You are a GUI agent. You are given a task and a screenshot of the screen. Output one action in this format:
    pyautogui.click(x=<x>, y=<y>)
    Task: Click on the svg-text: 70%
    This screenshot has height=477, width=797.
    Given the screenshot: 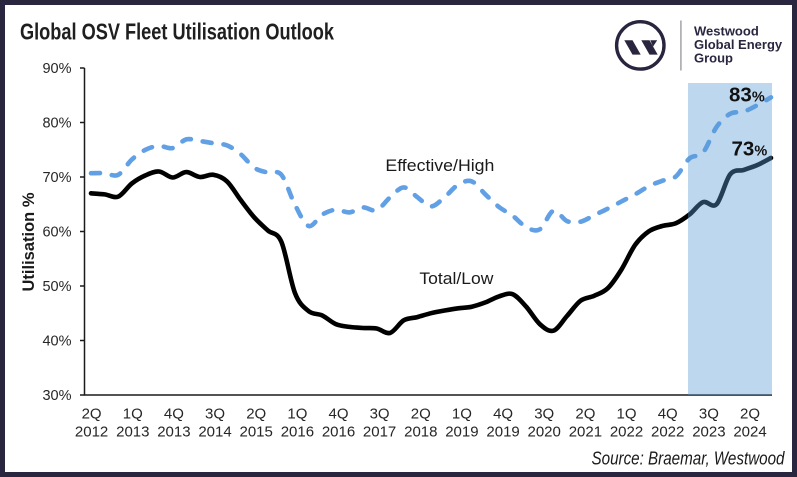 What is the action you would take?
    pyautogui.click(x=56, y=178)
    